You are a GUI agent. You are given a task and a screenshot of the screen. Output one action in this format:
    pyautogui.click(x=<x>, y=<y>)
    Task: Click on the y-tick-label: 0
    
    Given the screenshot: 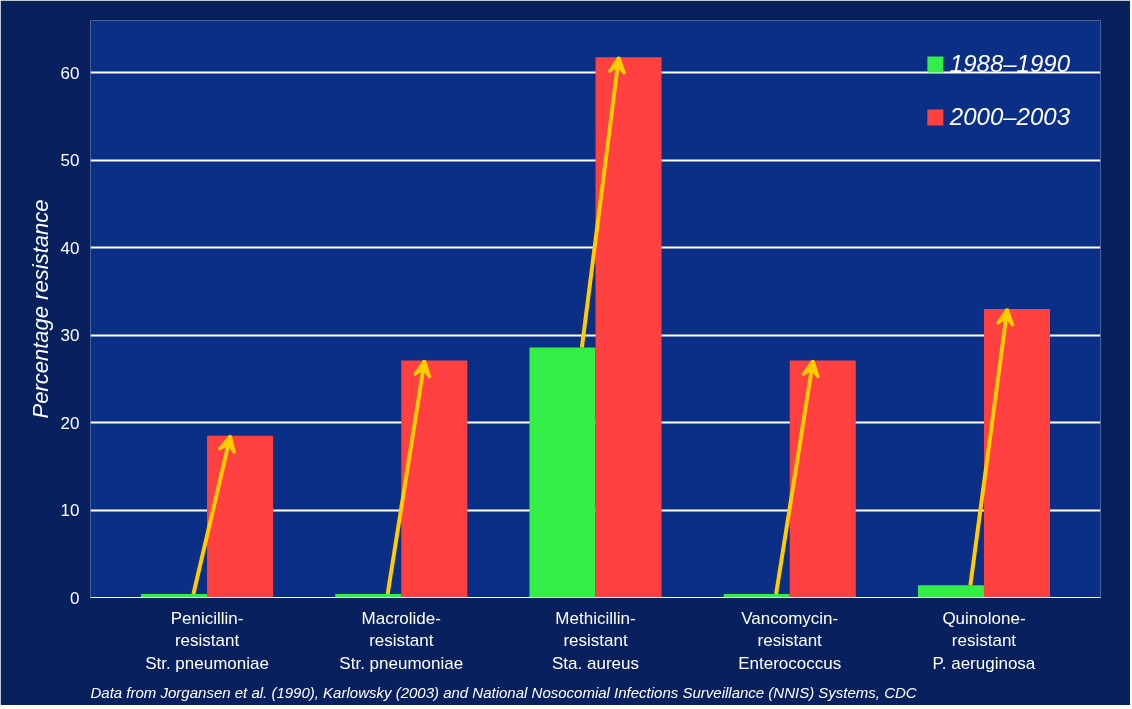 What is the action you would take?
    pyautogui.click(x=75, y=598)
    